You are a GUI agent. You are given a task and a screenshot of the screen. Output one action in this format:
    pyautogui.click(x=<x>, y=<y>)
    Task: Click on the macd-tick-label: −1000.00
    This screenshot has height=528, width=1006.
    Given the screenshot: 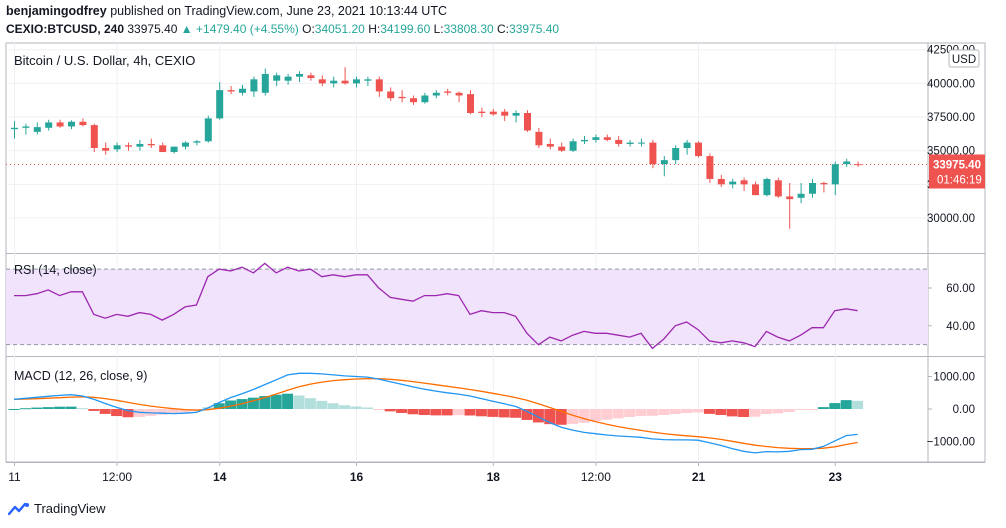 What is the action you would take?
    pyautogui.click(x=951, y=443)
    